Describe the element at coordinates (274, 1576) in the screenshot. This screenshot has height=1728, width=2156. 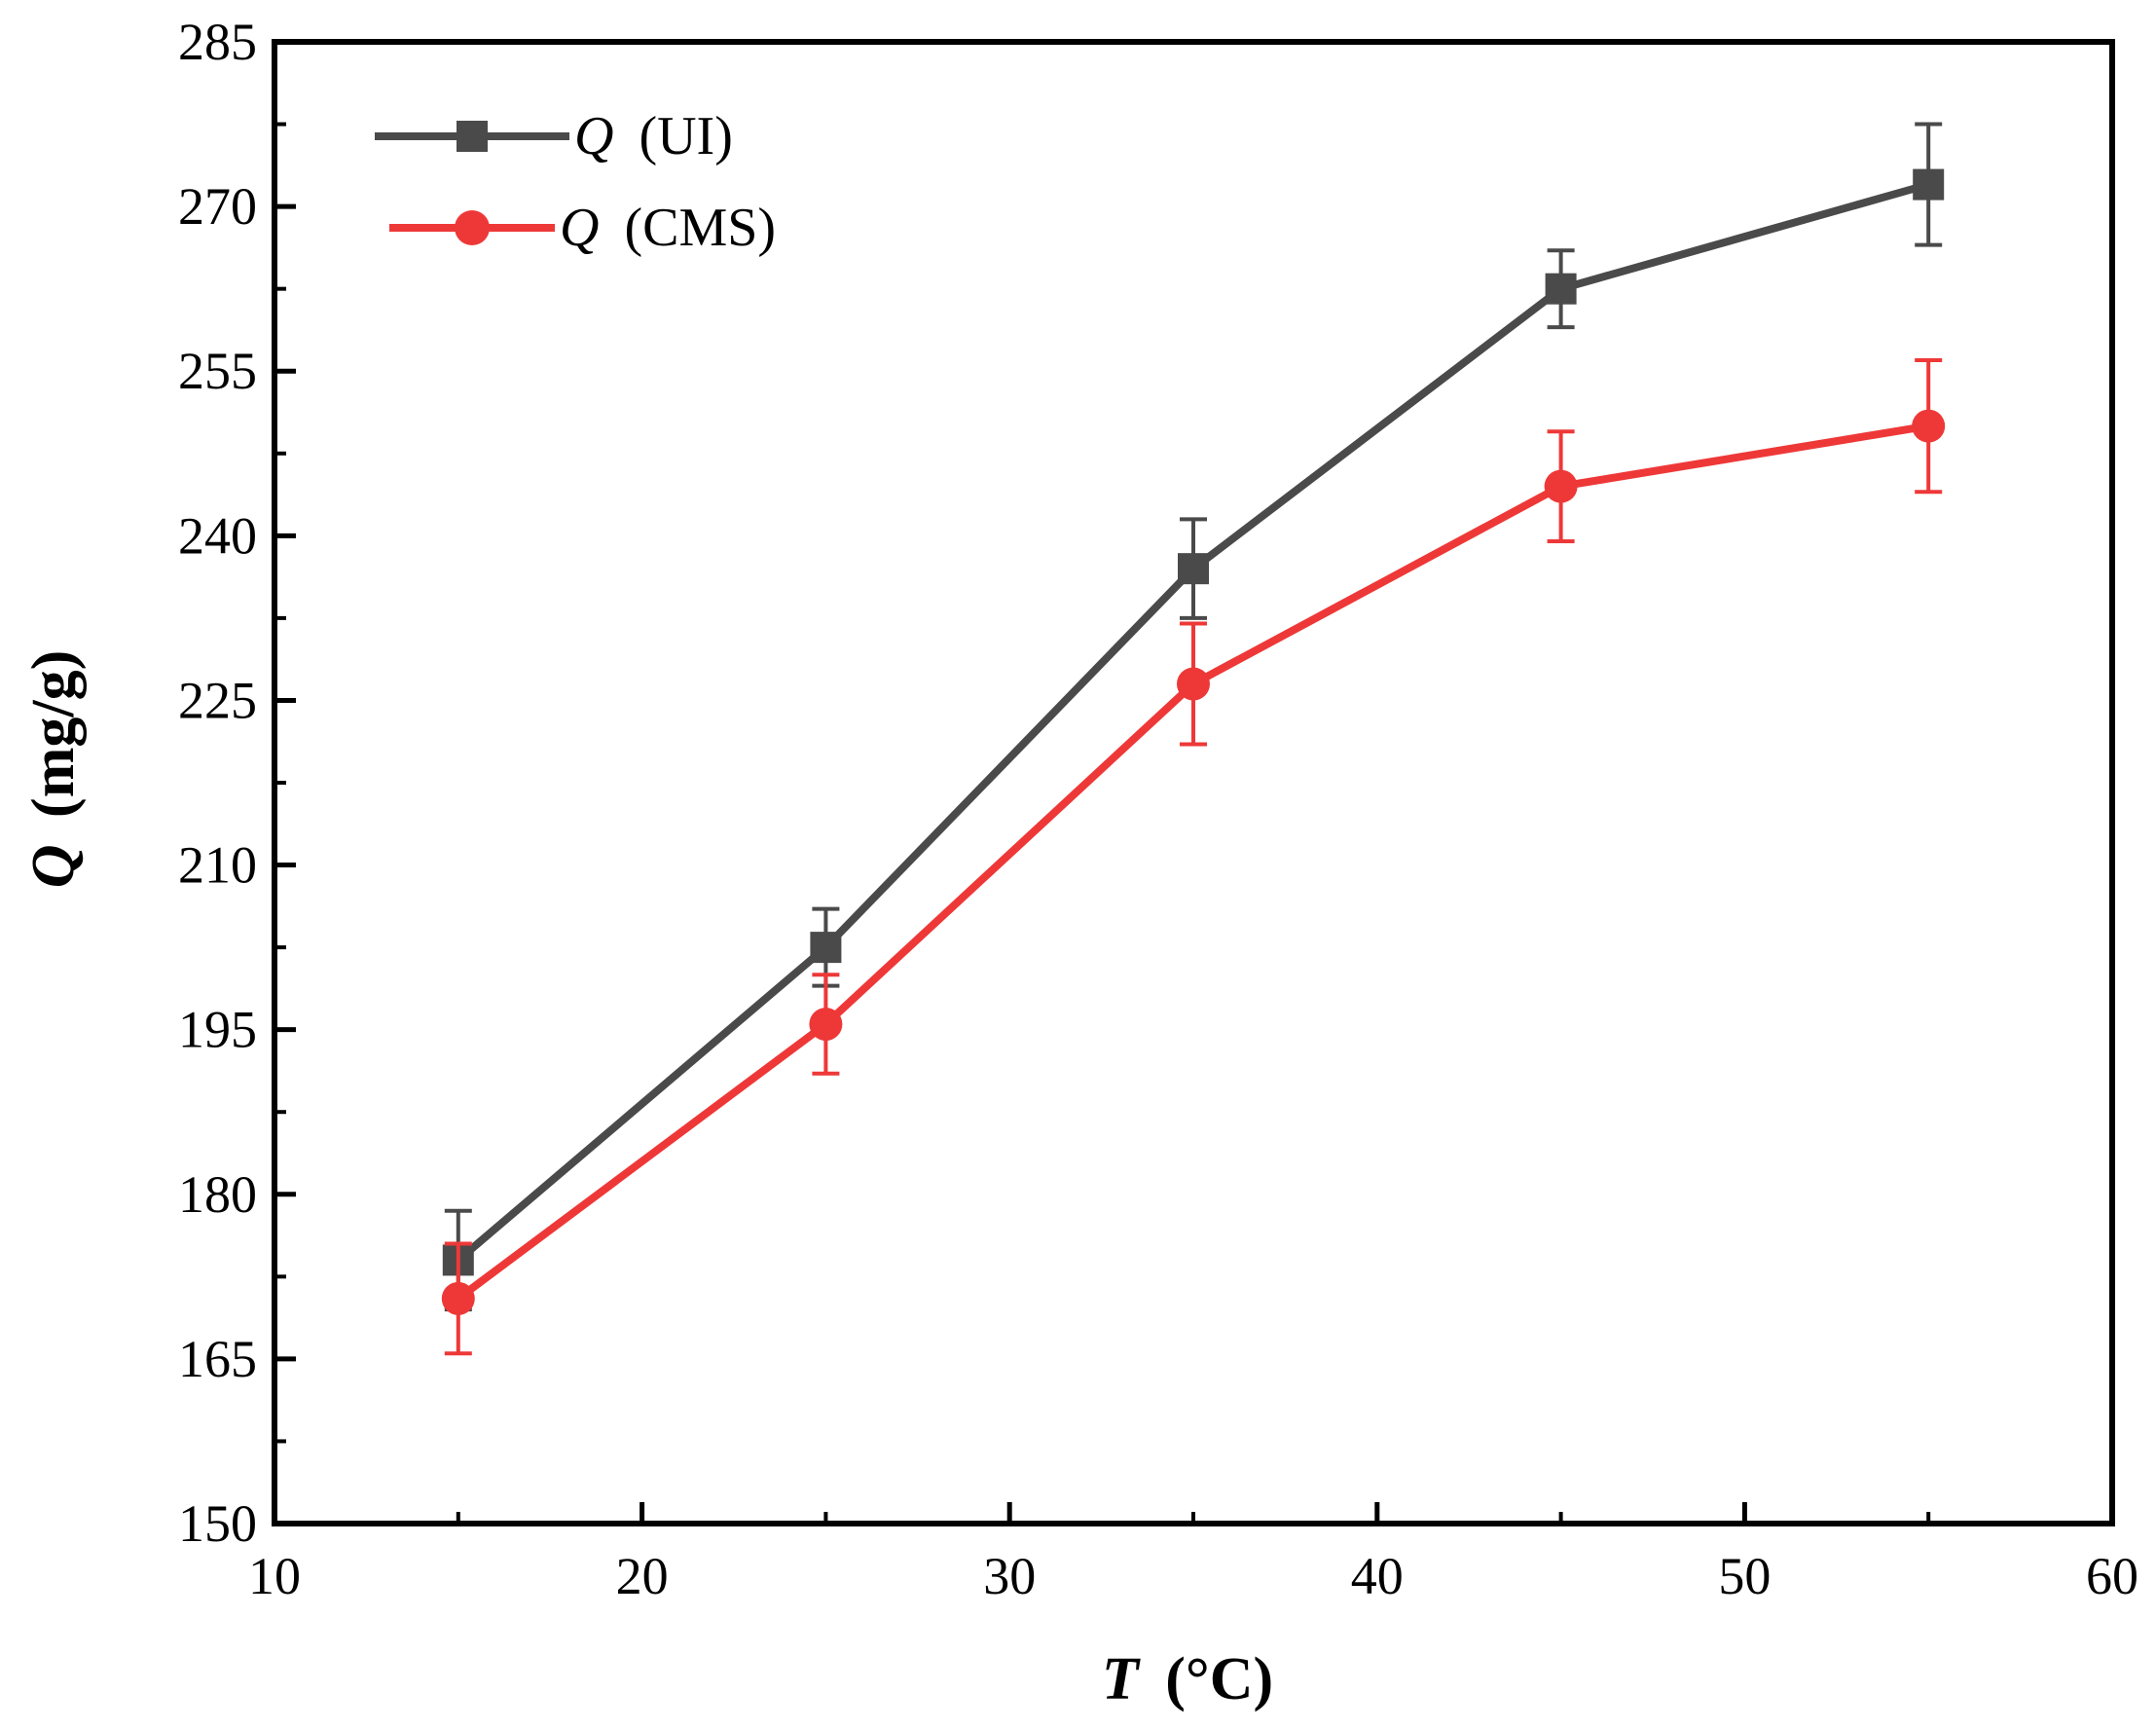
I see `x-tick-label: 10` at that location.